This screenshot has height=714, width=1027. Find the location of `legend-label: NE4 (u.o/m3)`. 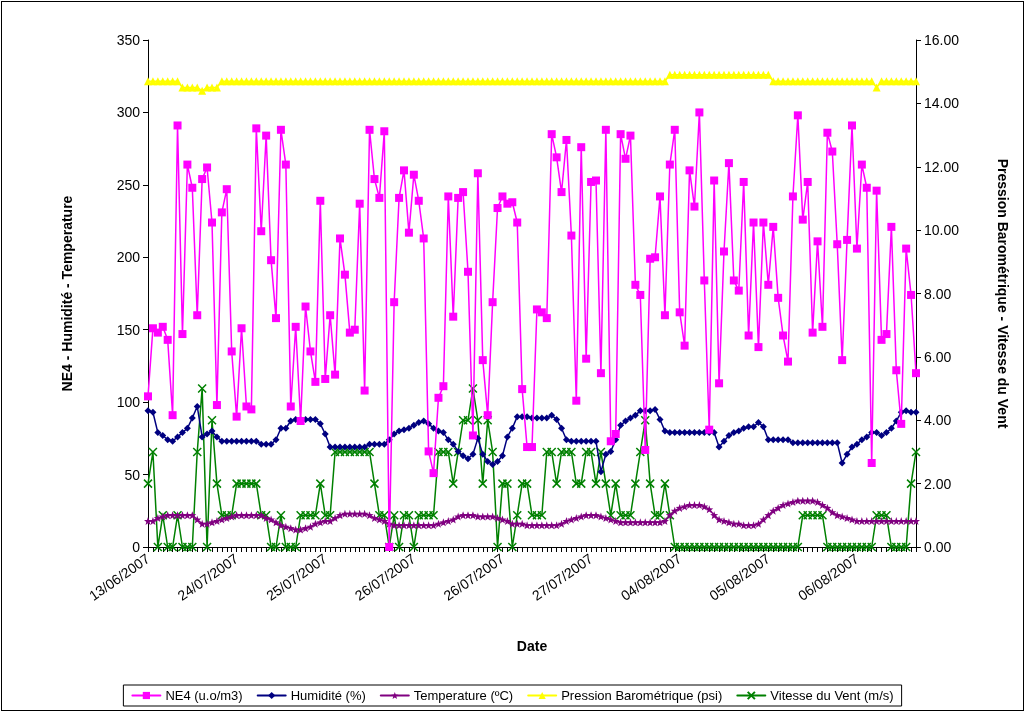

legend-label: NE4 (u.o/m3) is located at coordinates (204, 695).